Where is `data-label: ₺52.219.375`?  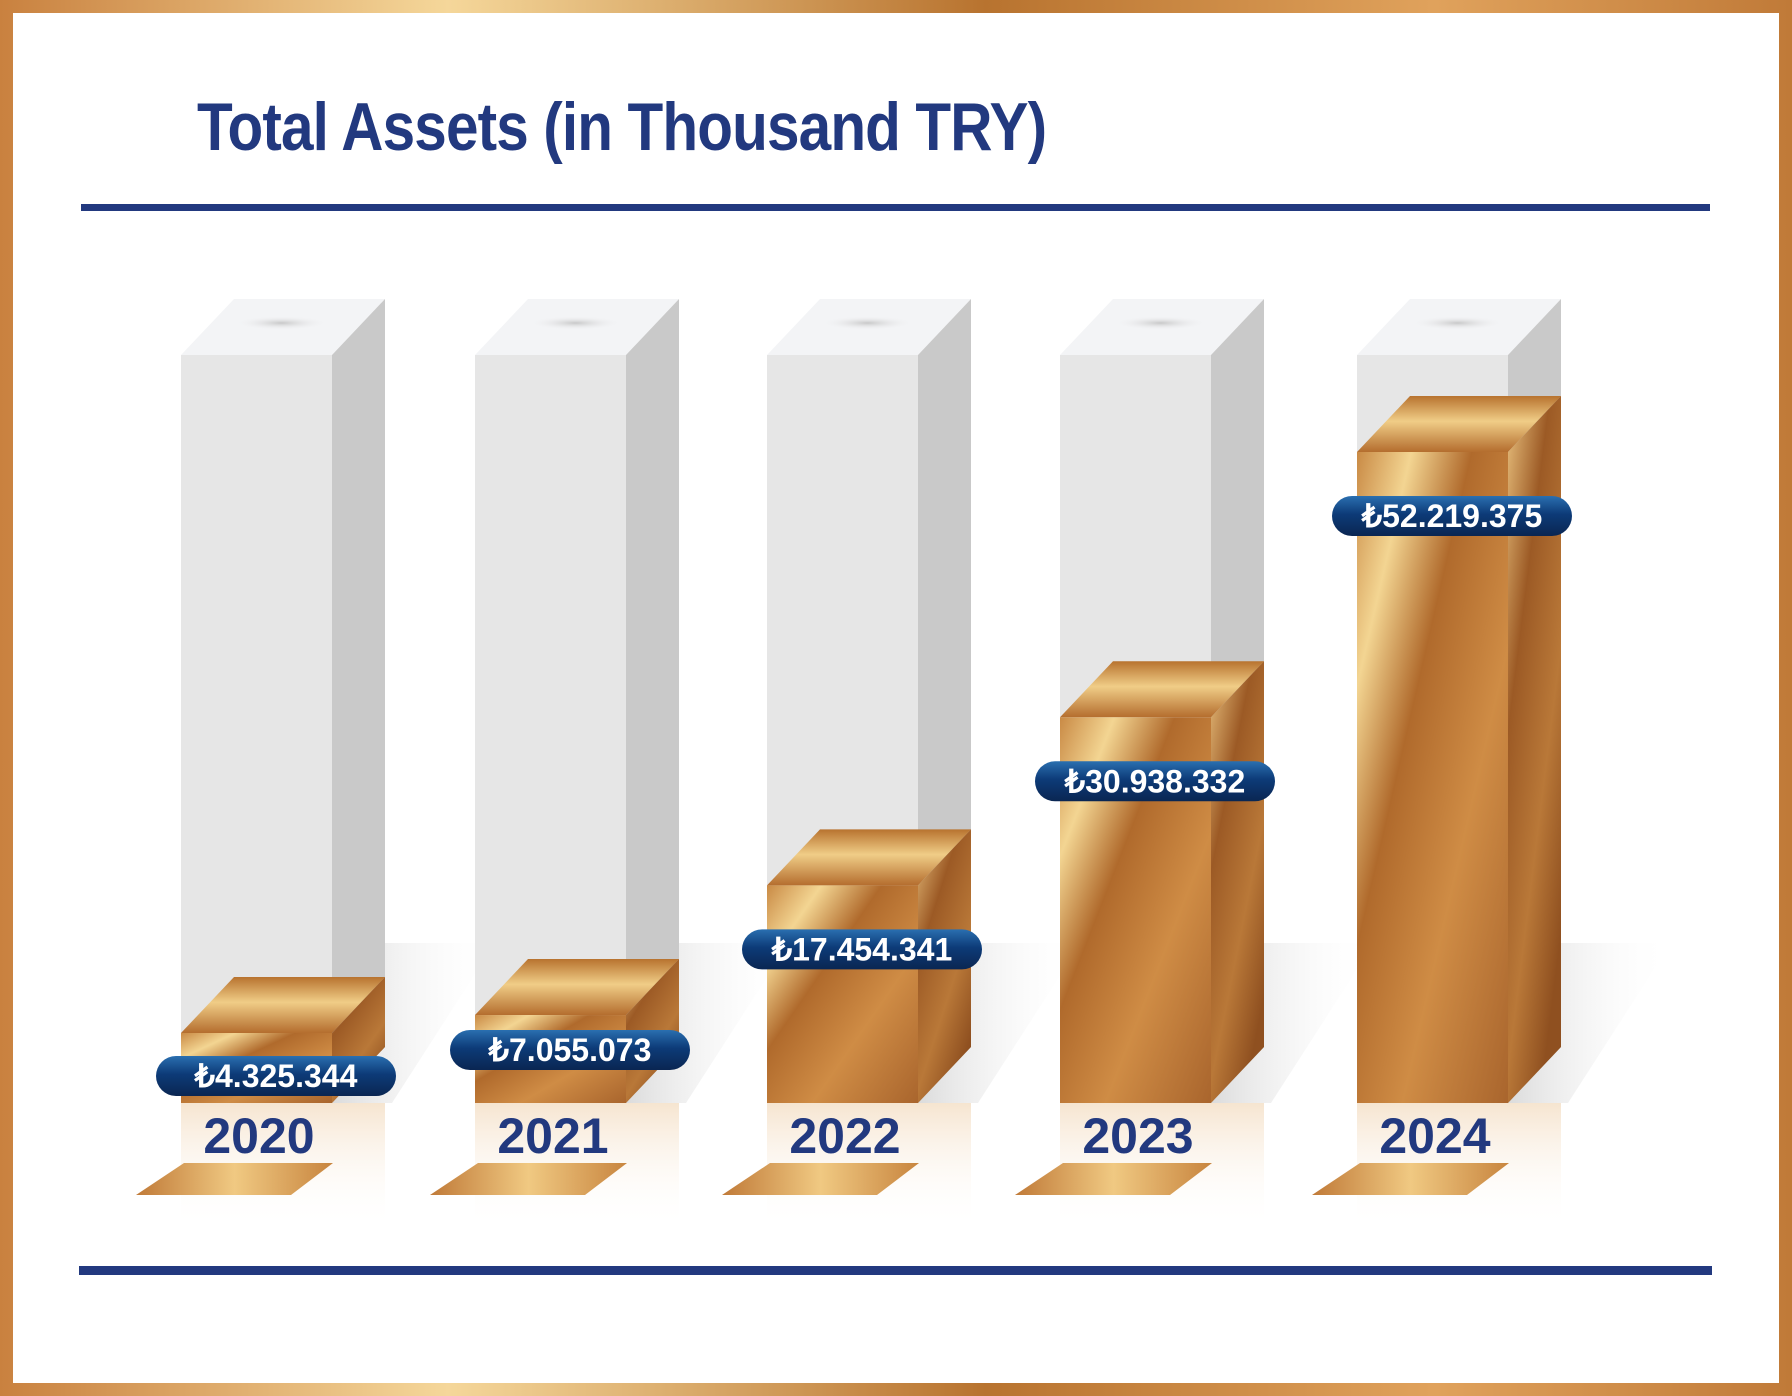
data-label: ₺52.219.375 is located at coordinates (1452, 516).